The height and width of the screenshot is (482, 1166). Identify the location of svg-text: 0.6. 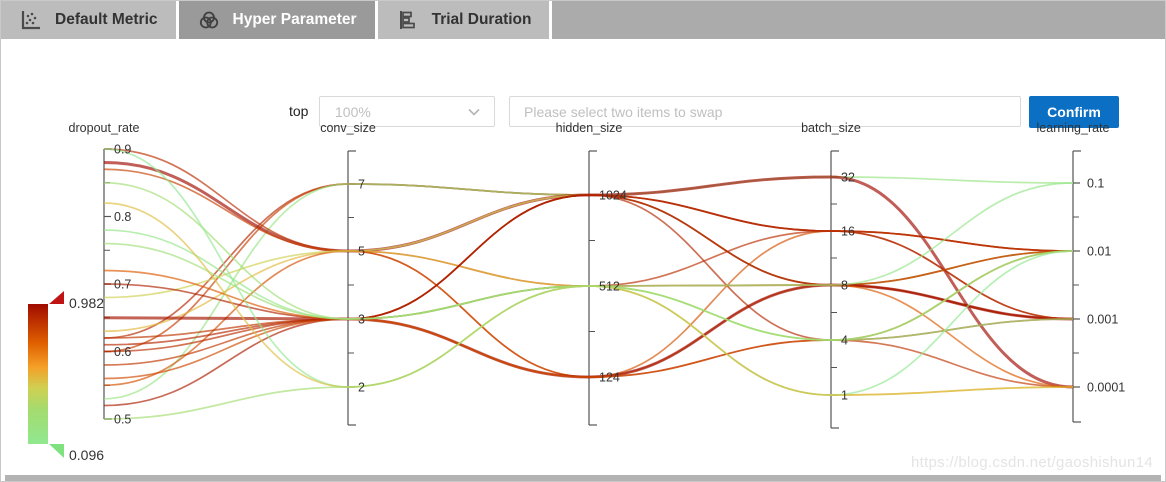
(122, 352).